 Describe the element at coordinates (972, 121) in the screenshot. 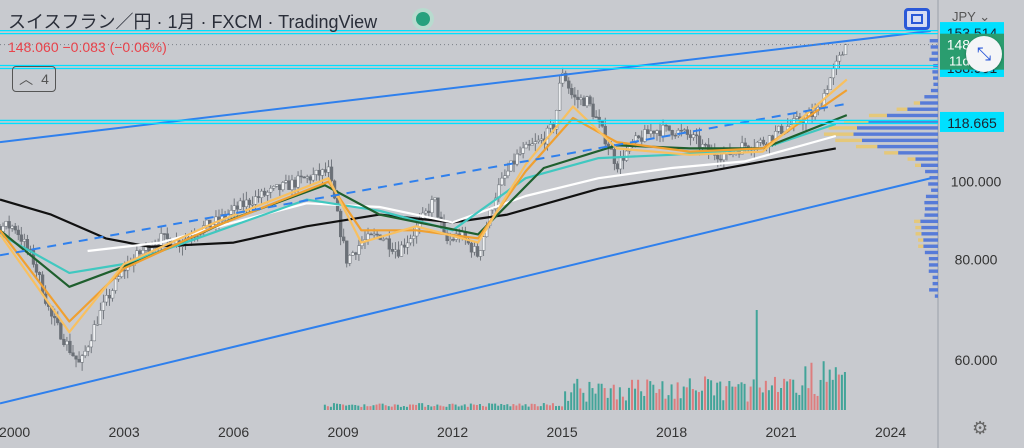

I see `level-price-tag` at that location.